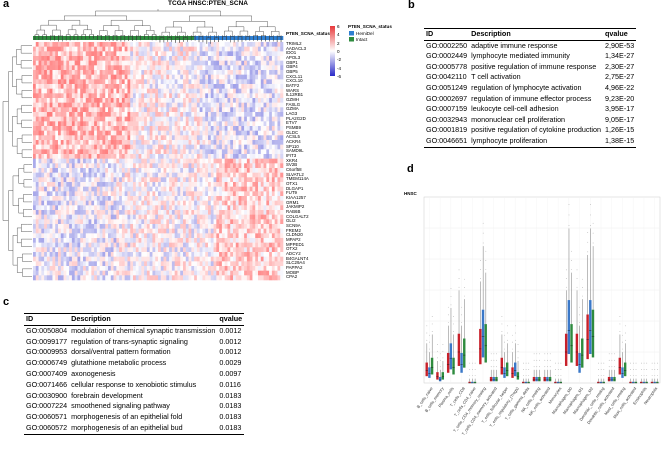 The image size is (668, 451). Describe the element at coordinates (292, 113) in the screenshot. I see `gene-label: LAG3` at that location.